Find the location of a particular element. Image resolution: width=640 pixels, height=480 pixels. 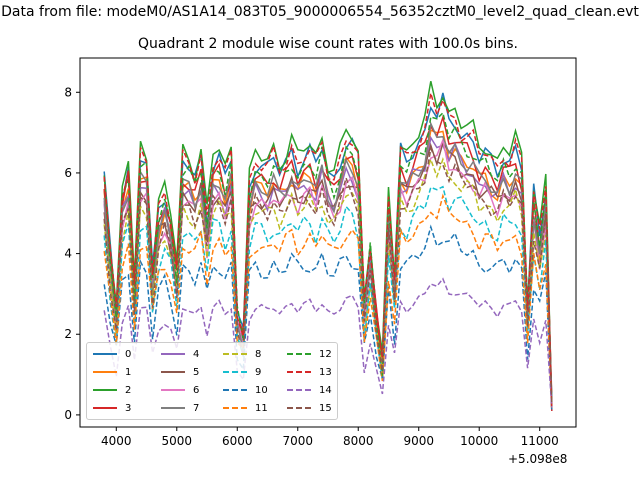

legend-label: 9 is located at coordinates (258, 372).